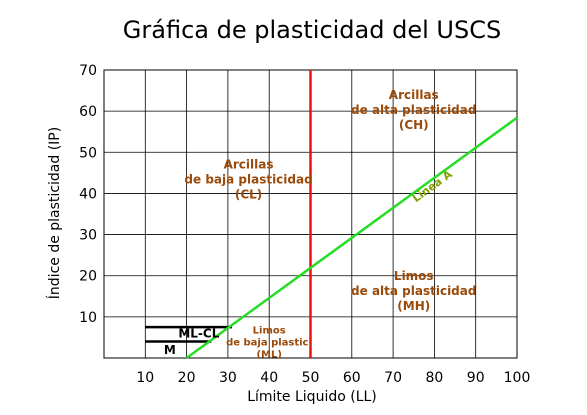 Image resolution: width=587 pixels, height=415 pixels. I want to click on y-tick-label: 50, so click(88, 153).